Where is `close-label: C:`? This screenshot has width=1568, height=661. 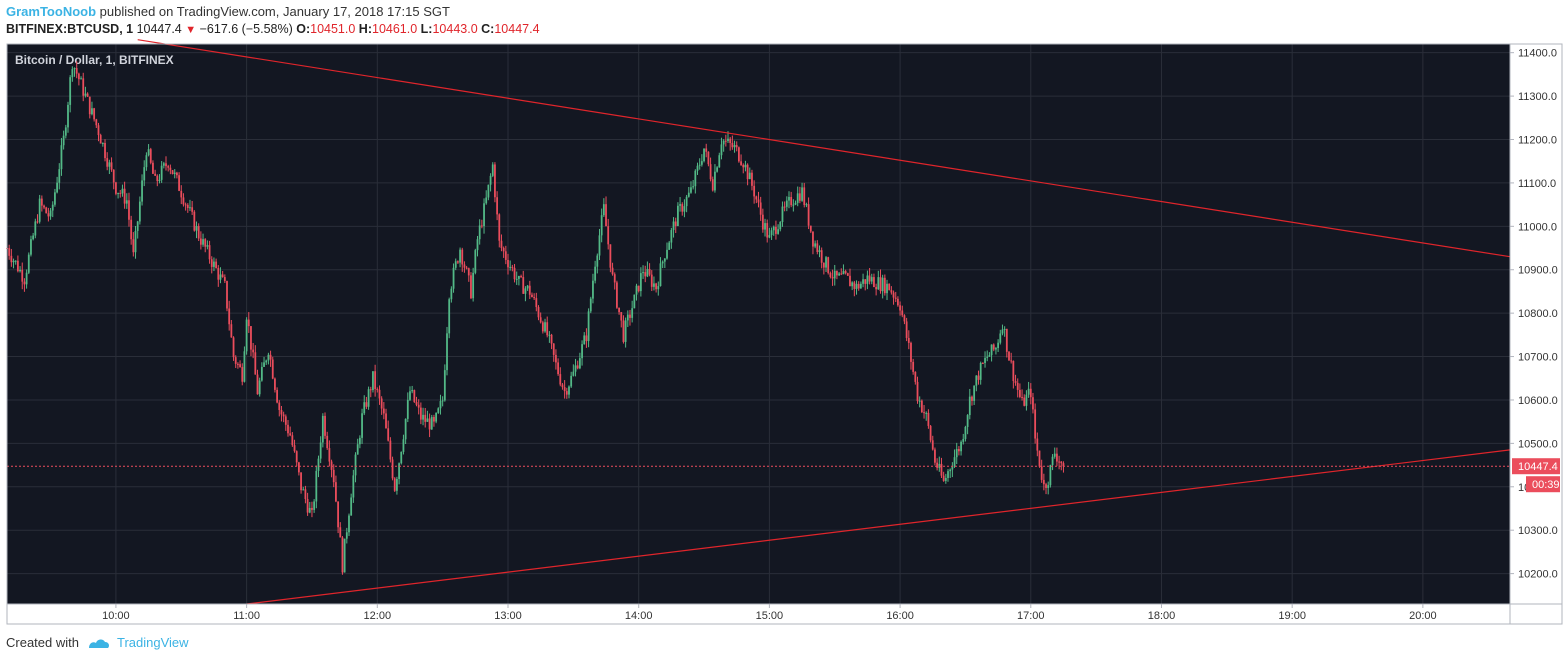 close-label: C: is located at coordinates (488, 29).